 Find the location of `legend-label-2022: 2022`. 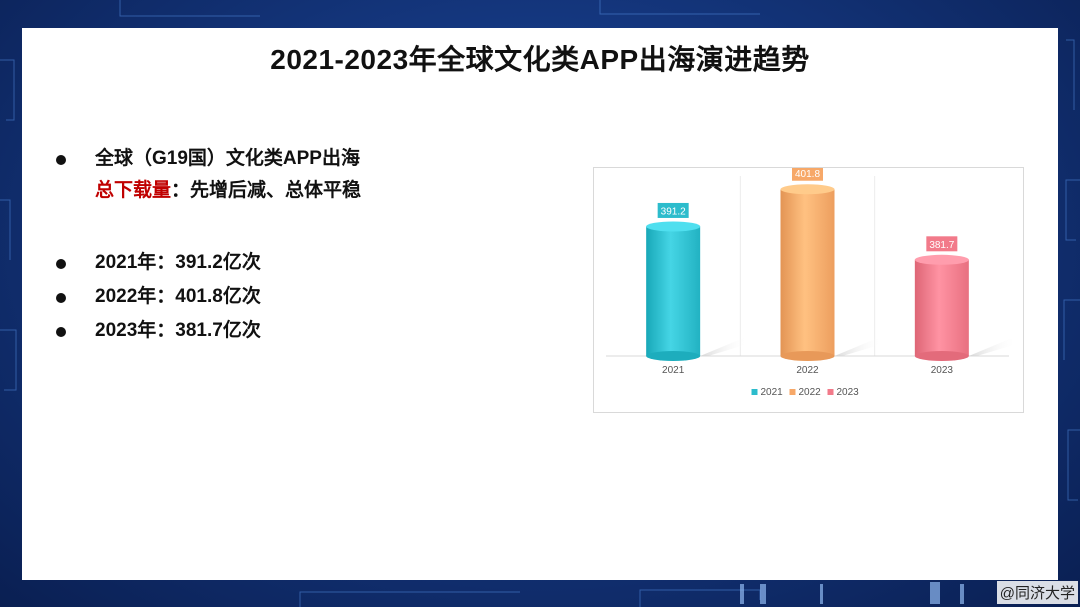

legend-label-2022: 2022 is located at coordinates (810, 392).